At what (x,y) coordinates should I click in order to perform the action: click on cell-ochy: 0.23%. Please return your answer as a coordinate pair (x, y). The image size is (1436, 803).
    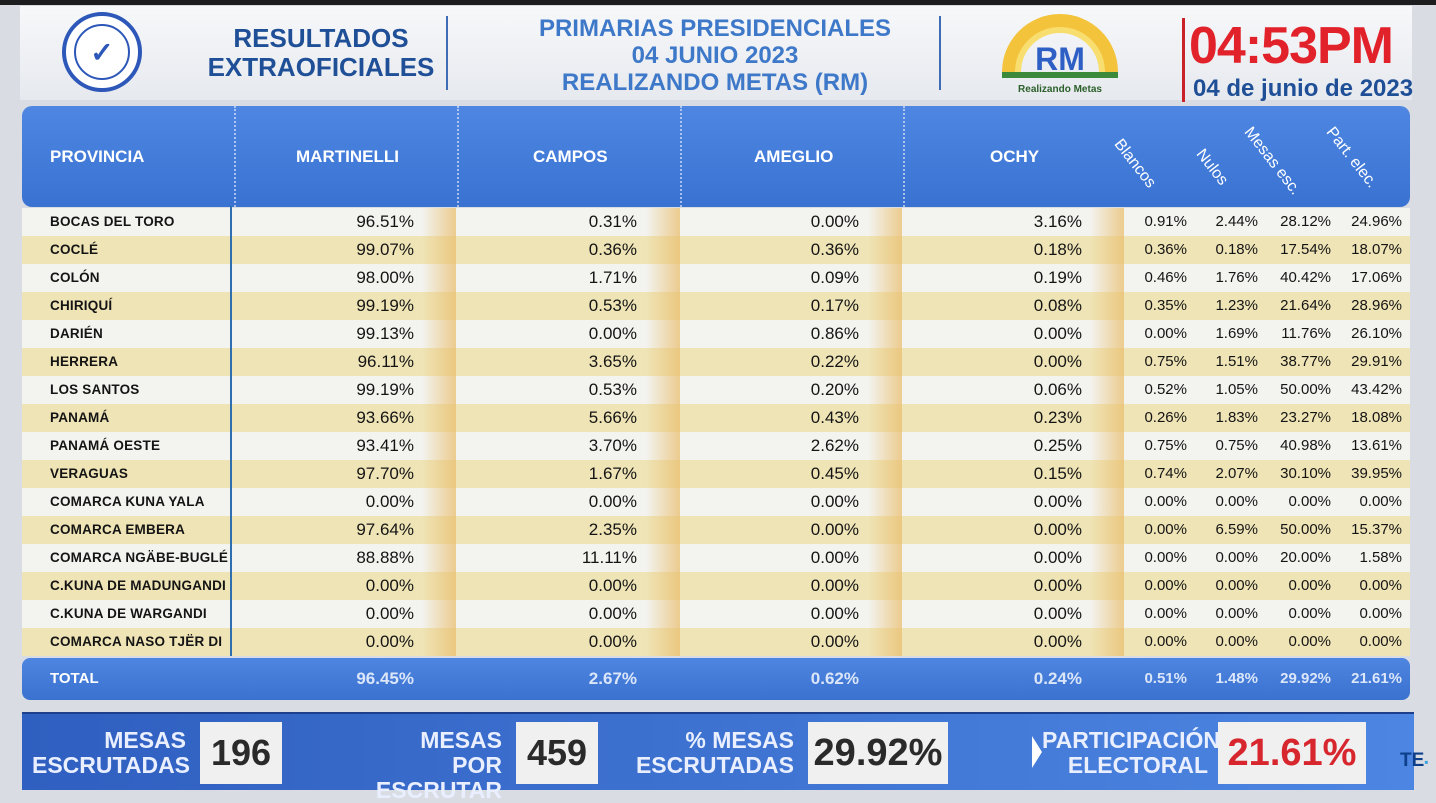
    Looking at the image, I should click on (1057, 417).